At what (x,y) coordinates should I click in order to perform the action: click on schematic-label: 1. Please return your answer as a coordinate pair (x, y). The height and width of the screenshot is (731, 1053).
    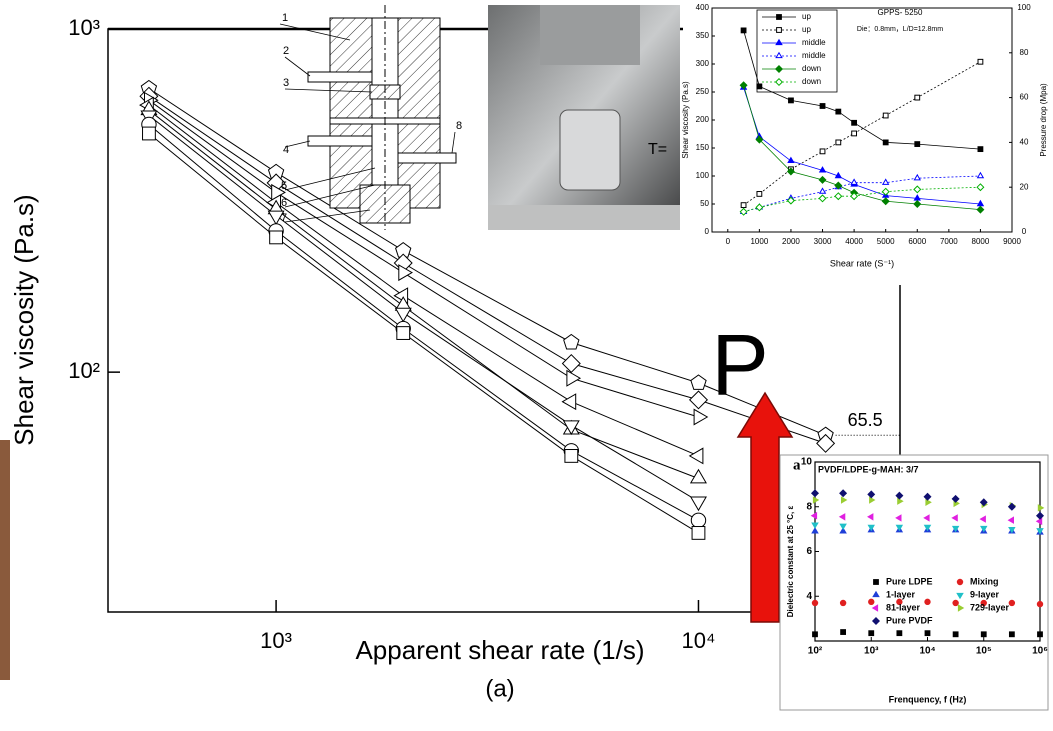
    Looking at the image, I should click on (285, 18).